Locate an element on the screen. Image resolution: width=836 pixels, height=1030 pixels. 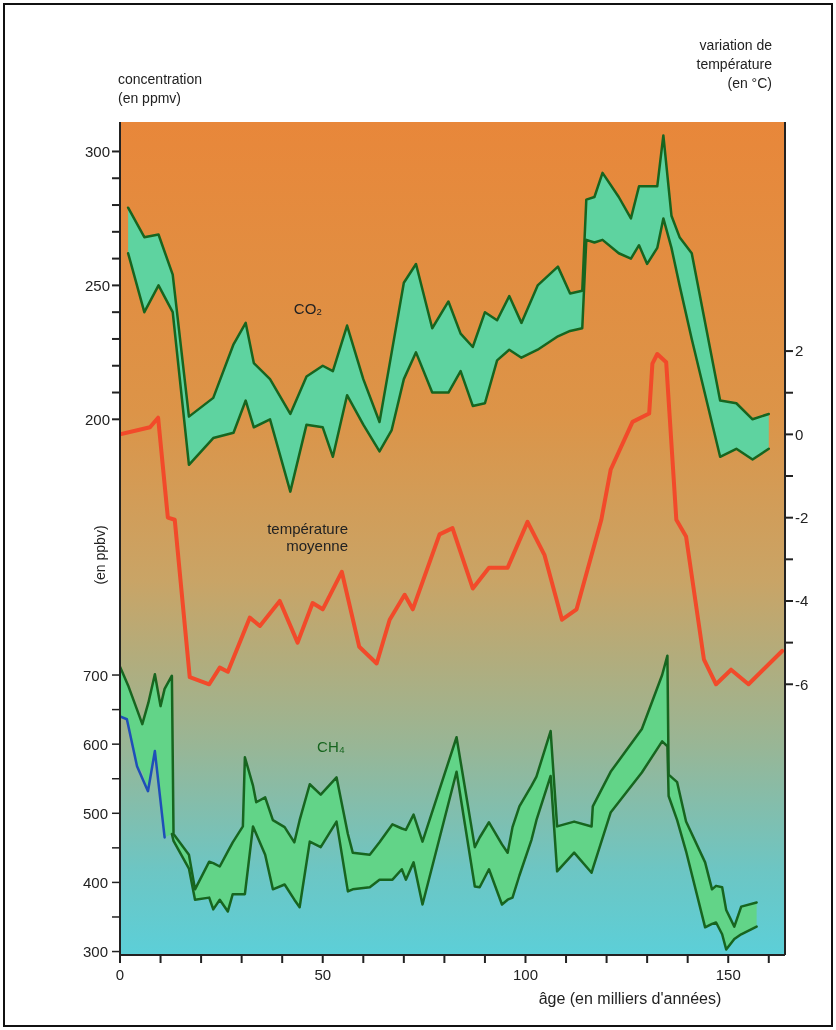
y2-tick-label: -6 is located at coordinates (802, 684).